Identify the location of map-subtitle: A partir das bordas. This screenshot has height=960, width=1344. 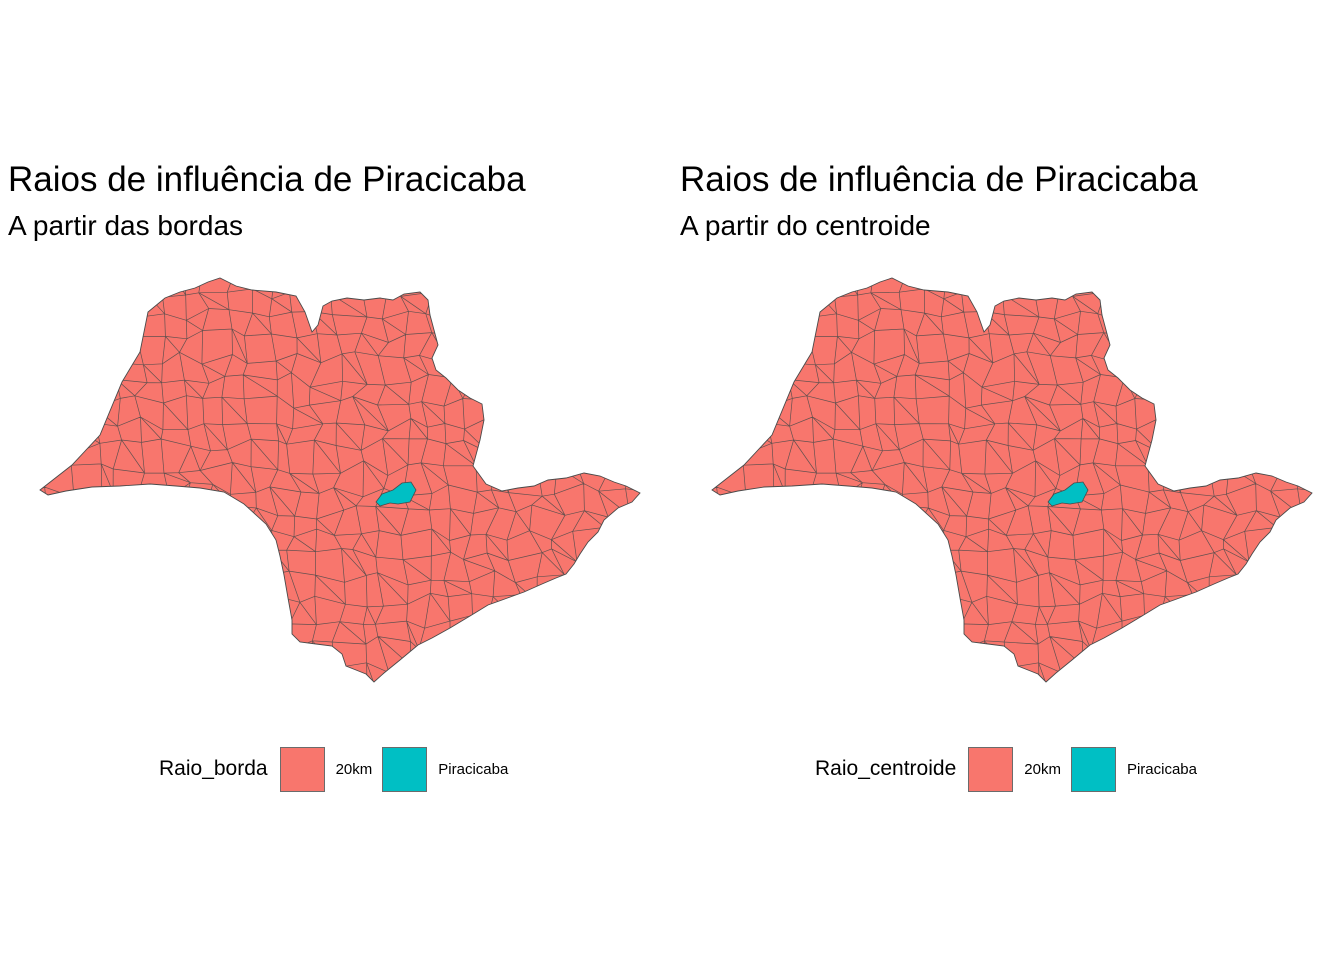
(126, 225).